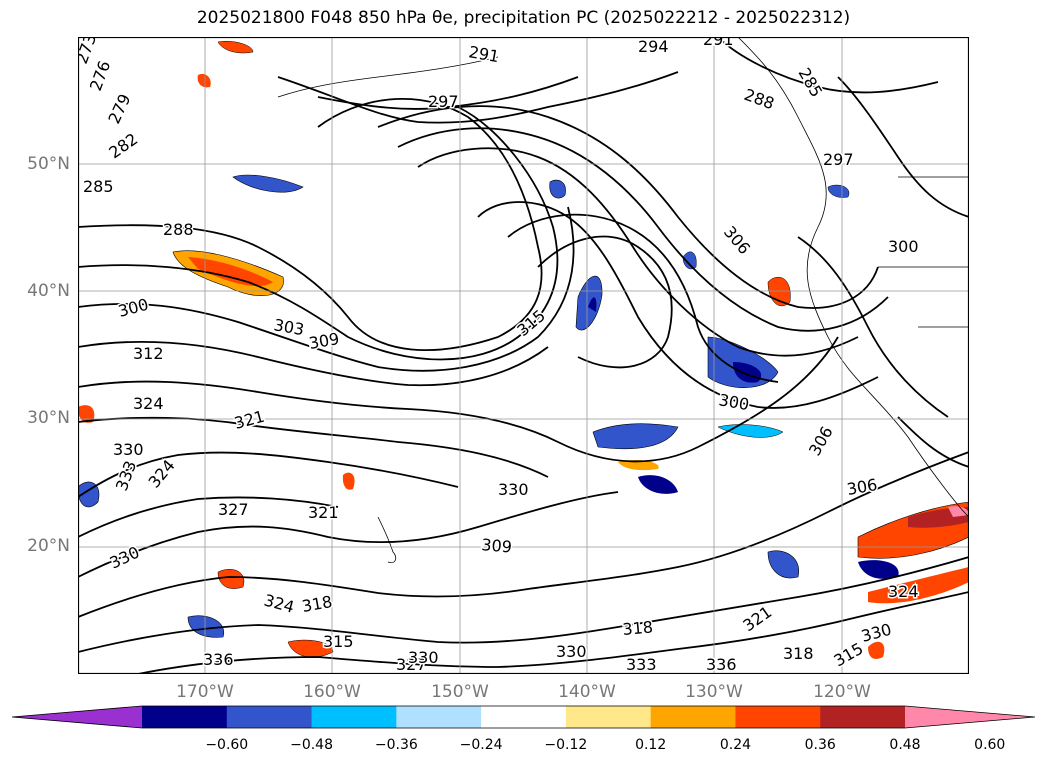 This screenshot has height=767, width=1047. What do you see at coordinates (178, 229) in the screenshot?
I see `contour-label: 288` at bounding box center [178, 229].